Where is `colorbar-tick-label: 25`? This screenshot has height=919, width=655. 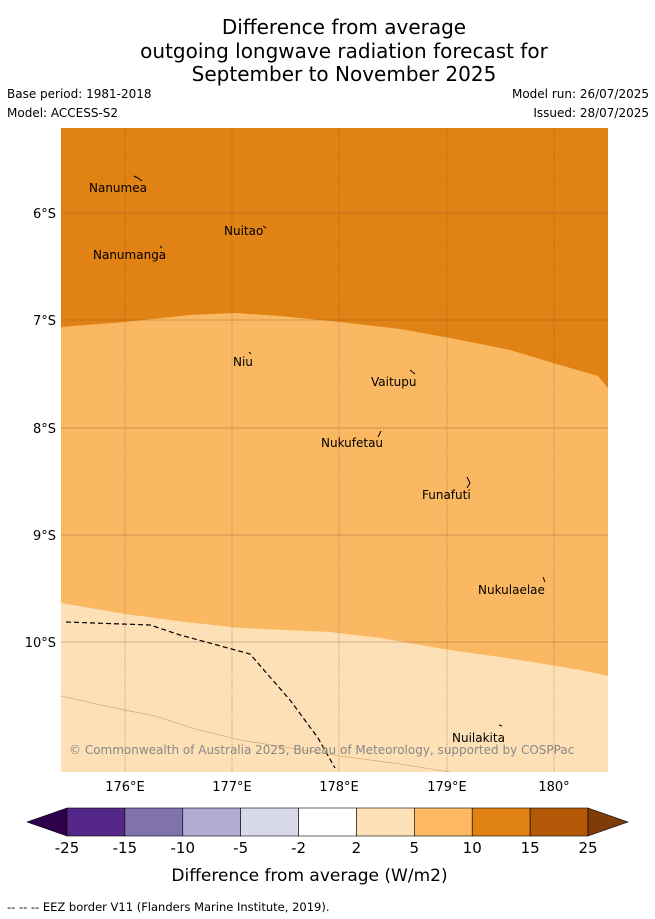
colorbar-tick-label: 25 is located at coordinates (587, 848).